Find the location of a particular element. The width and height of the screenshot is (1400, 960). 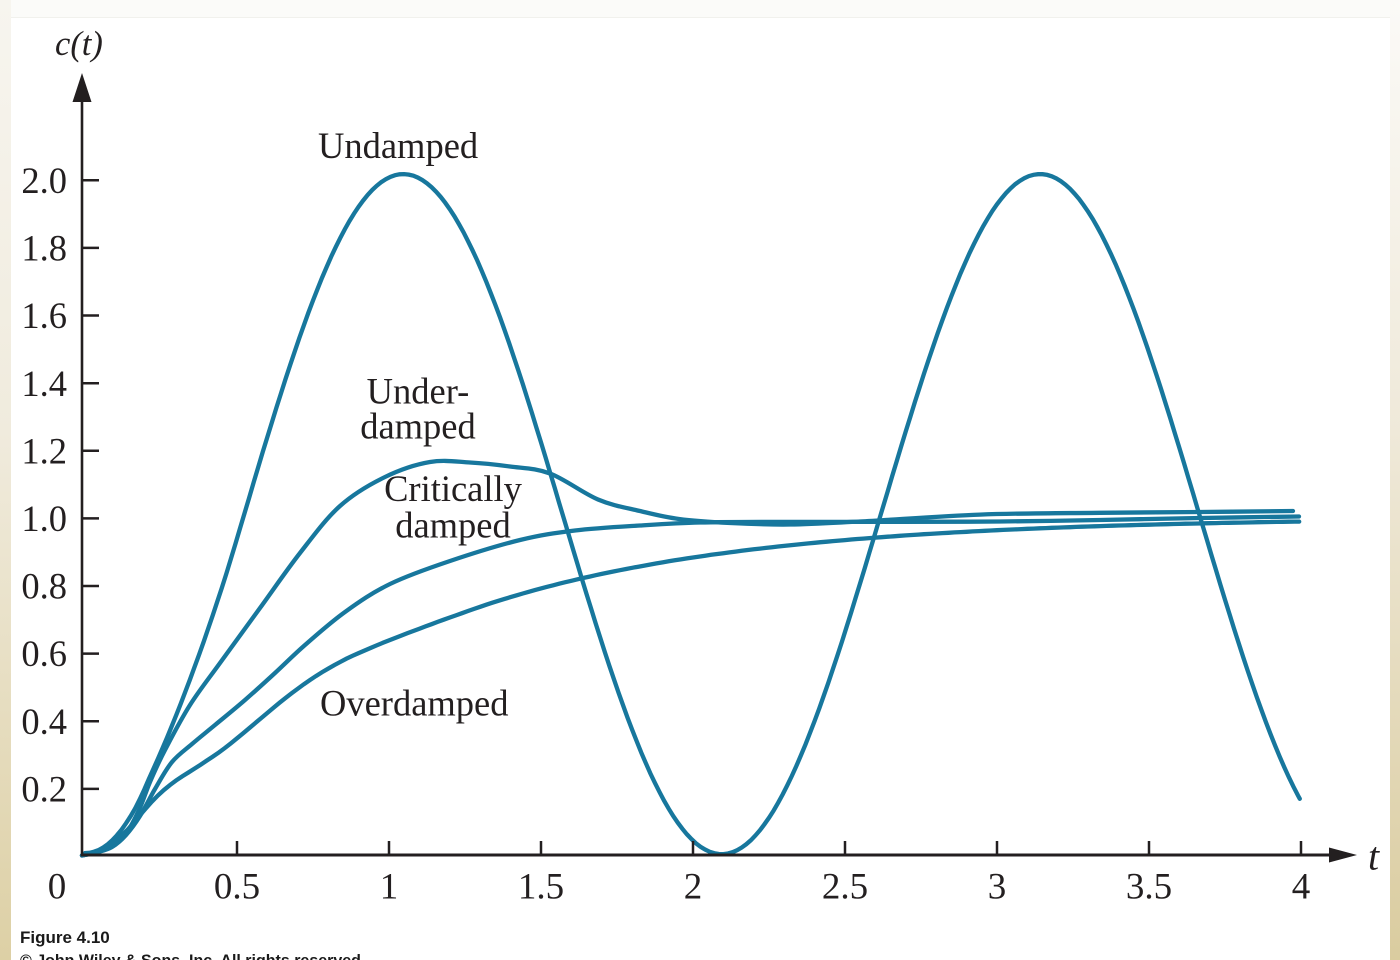

svg-text: 0.8 is located at coordinates (44, 586).